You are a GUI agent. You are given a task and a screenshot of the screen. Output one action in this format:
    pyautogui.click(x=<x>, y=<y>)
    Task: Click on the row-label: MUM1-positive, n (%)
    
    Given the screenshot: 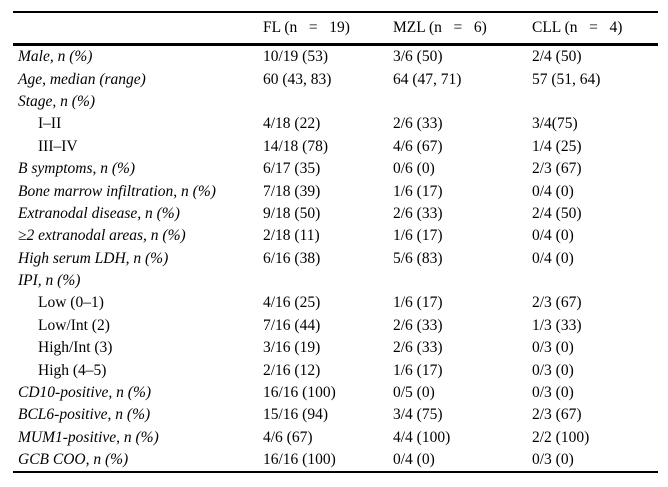 What is the action you would take?
    pyautogui.click(x=88, y=437)
    